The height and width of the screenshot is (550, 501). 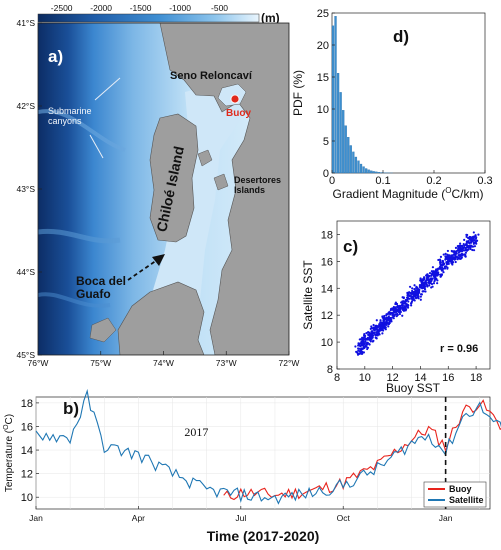 I want to click on map-y-tick-label: 41°S, so click(x=25, y=23).